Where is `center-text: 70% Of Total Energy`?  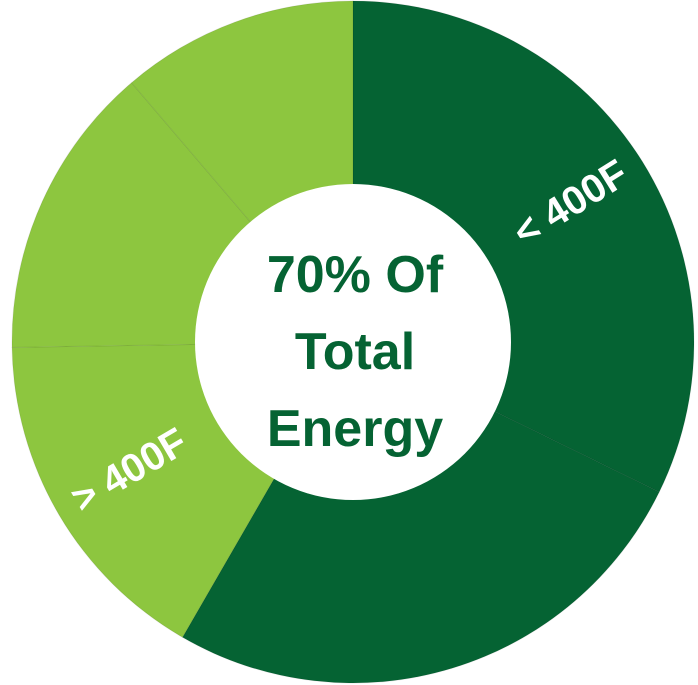
center-text: 70% Of Total Energy is located at coordinates (355, 352).